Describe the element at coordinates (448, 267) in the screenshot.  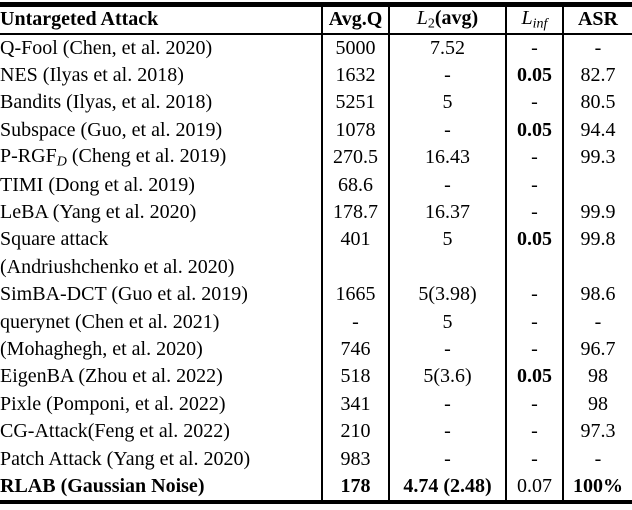
I see `cell-l2-avg` at that location.